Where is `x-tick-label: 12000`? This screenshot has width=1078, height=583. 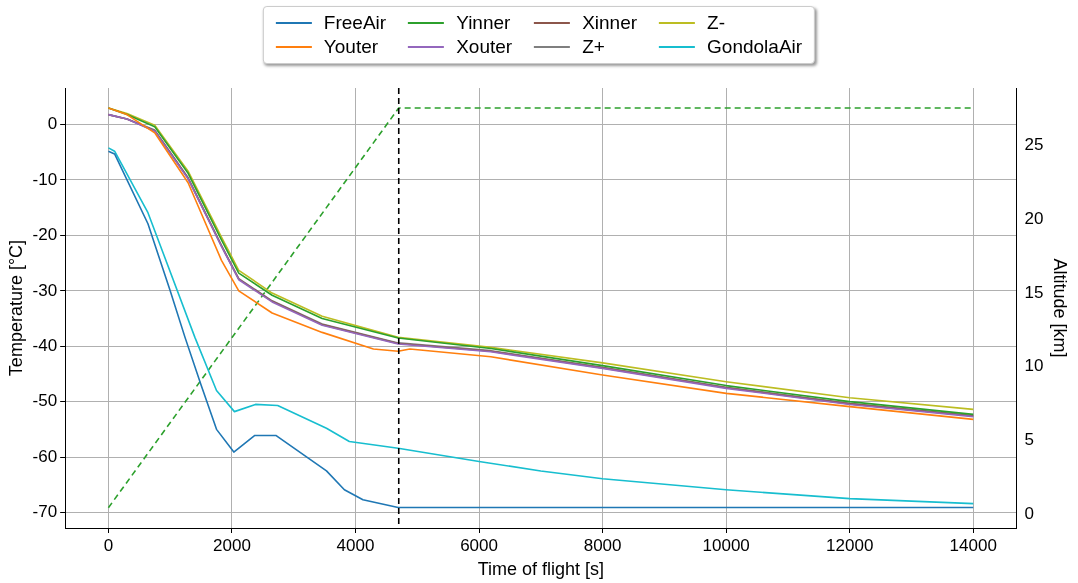 x-tick-label: 12000 is located at coordinates (850, 545).